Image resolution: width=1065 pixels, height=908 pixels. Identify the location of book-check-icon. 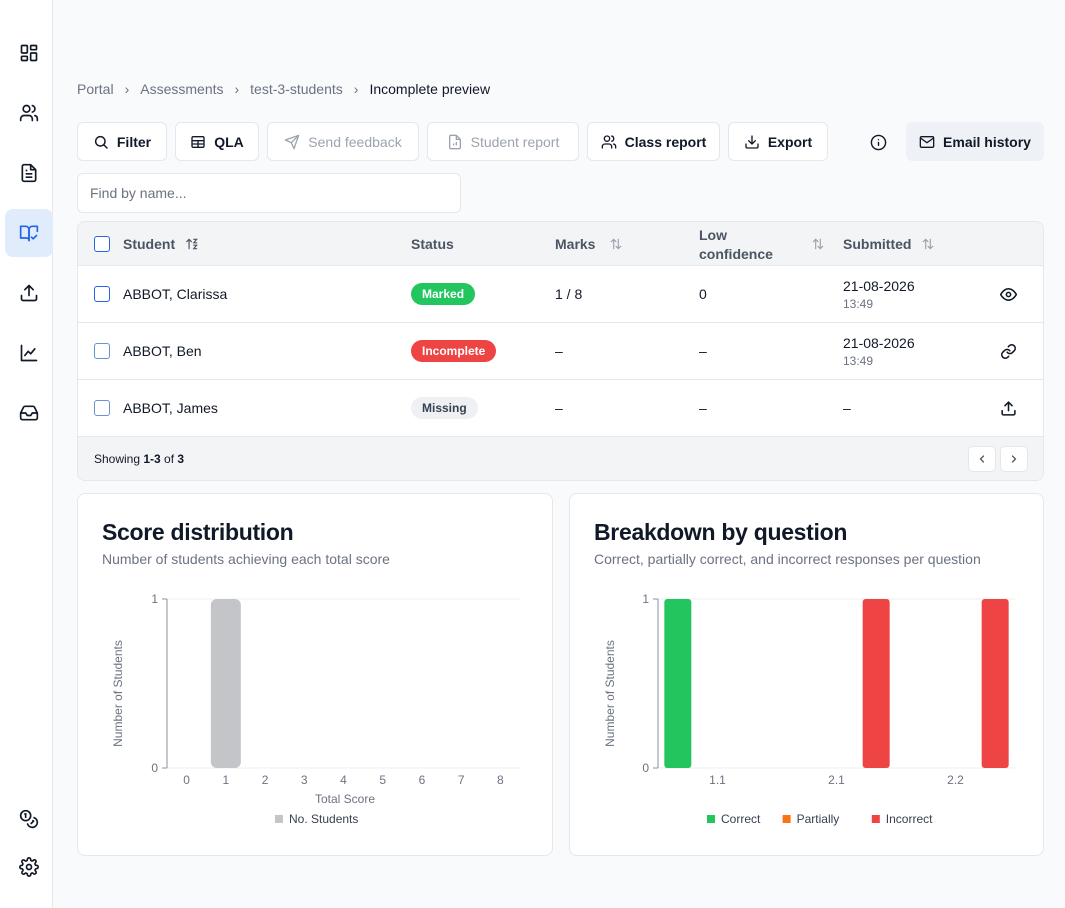
(29, 233).